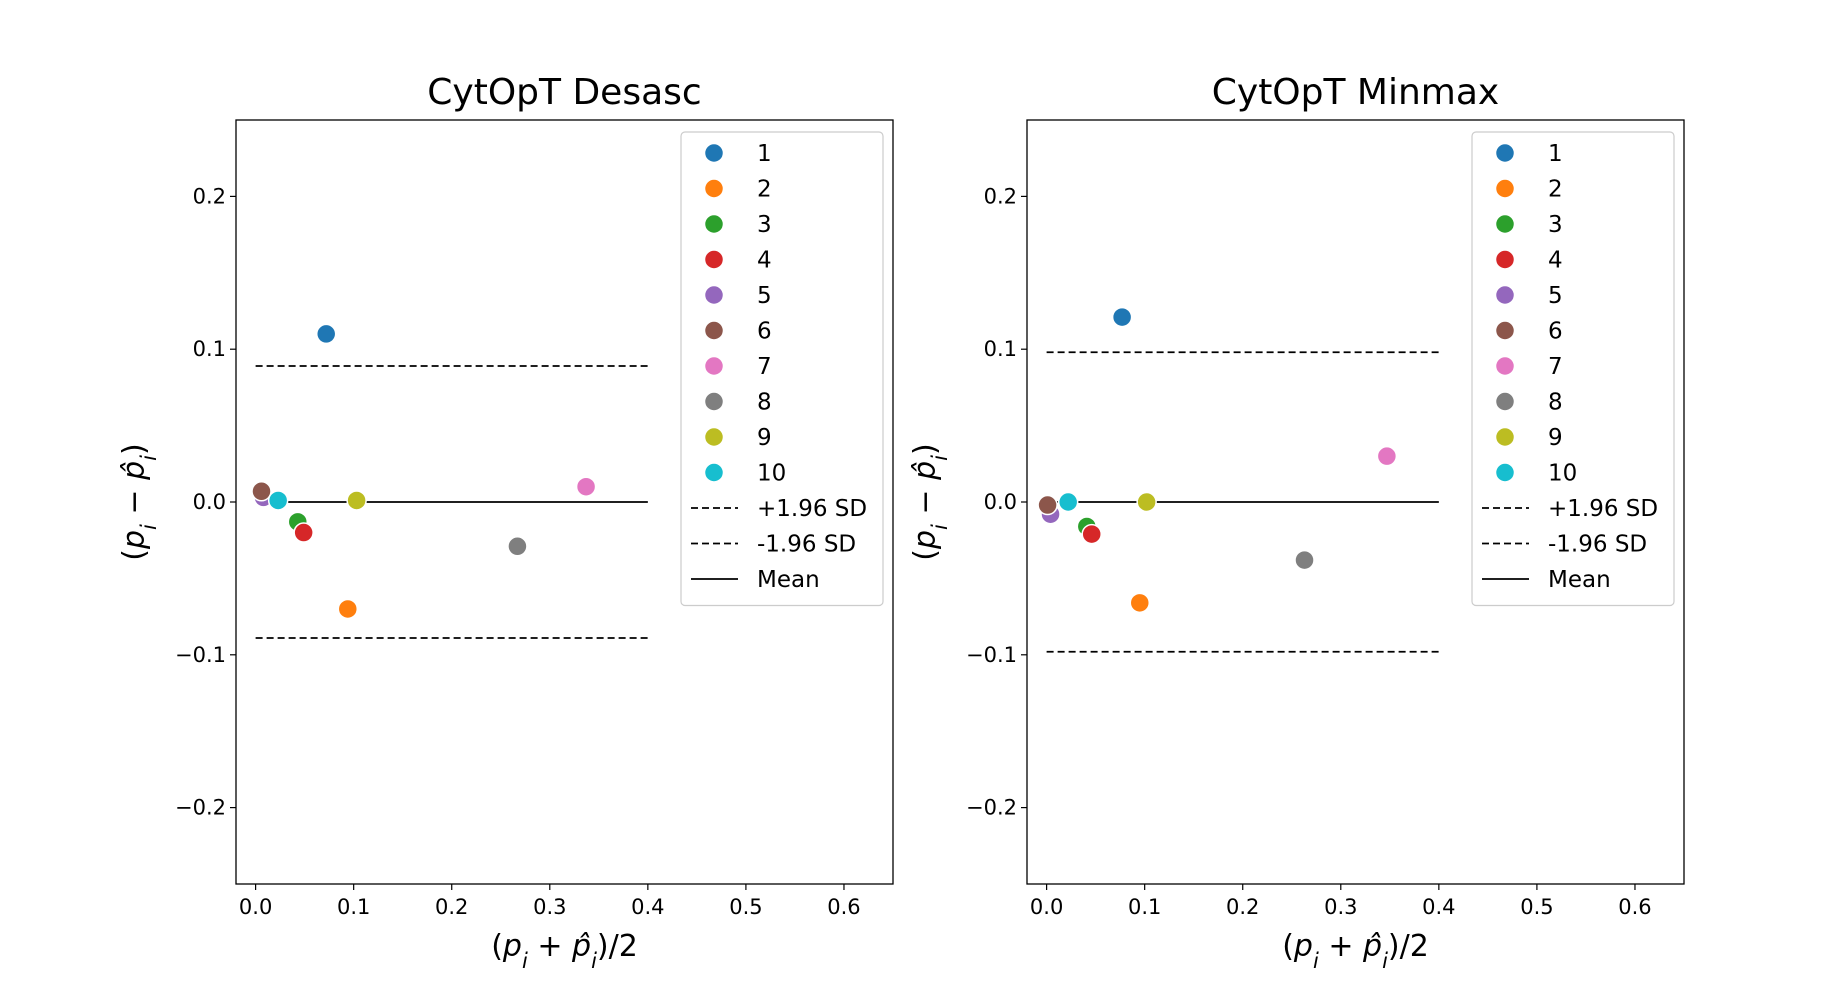 The height and width of the screenshot is (982, 1848). I want to click on chart-title: CytOpT Minmax, so click(1356, 92).